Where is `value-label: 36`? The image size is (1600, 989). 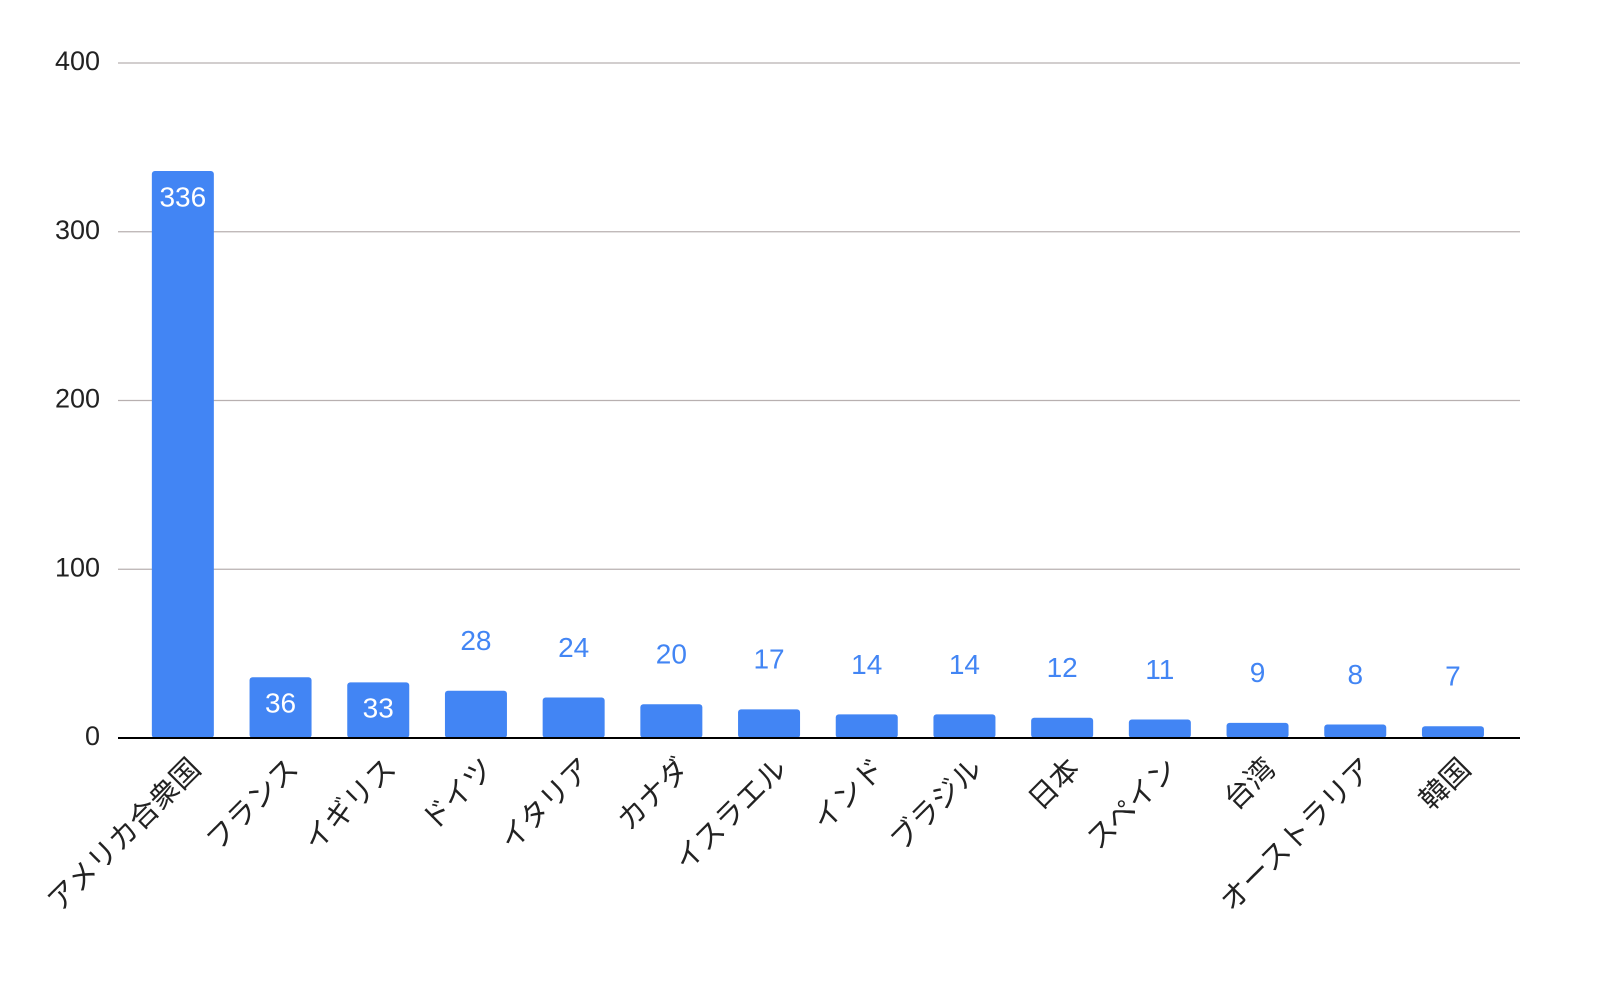 value-label: 36 is located at coordinates (280, 703).